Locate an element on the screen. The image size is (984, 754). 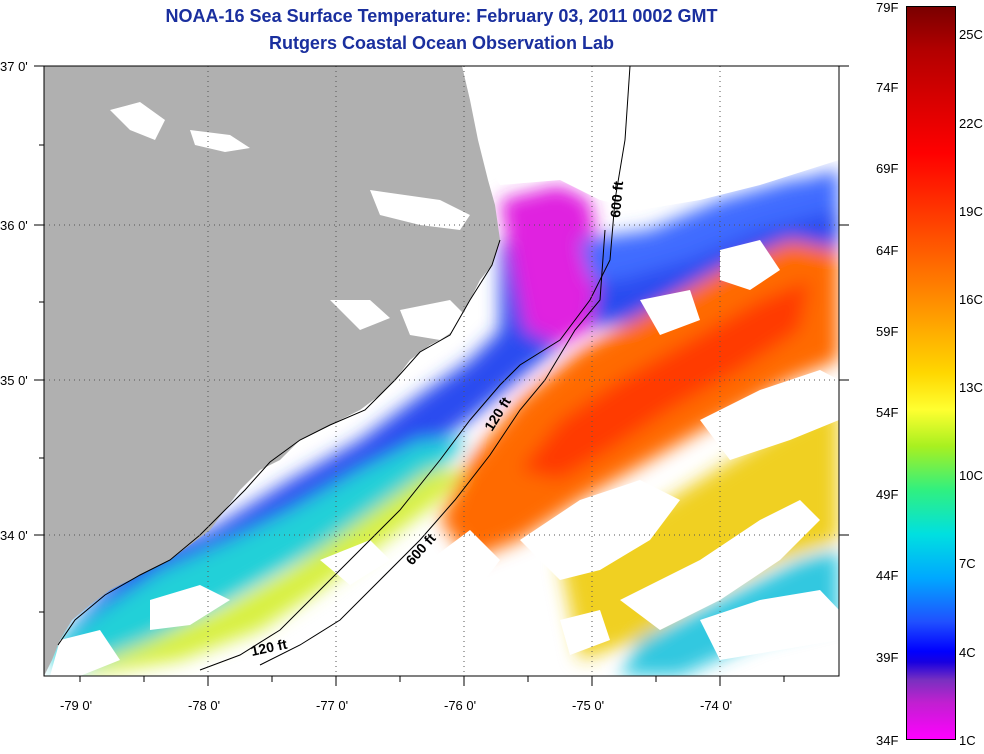
colorbar-c-label: 19C is located at coordinates (971, 211).